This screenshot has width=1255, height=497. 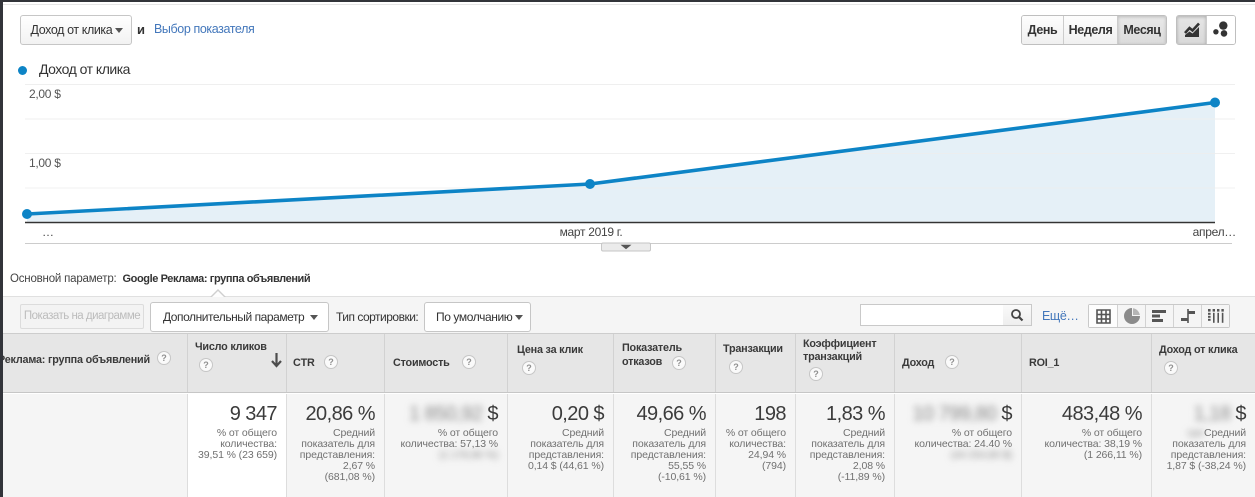 What do you see at coordinates (45, 94) in the screenshot?
I see `svg-text: 2,00 $` at bounding box center [45, 94].